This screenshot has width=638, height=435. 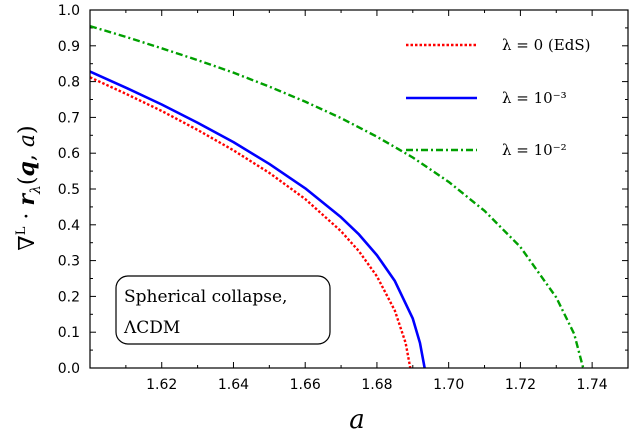 What do you see at coordinates (151, 328) in the screenshot?
I see `annotation-line-2: ΛCDM` at bounding box center [151, 328].